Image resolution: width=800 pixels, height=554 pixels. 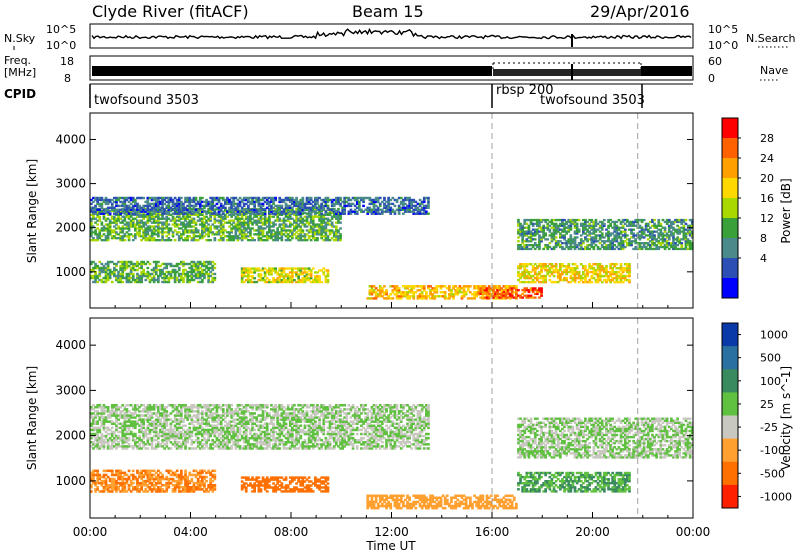 I want to click on colorbar-tick-label: 8, so click(x=763, y=238).